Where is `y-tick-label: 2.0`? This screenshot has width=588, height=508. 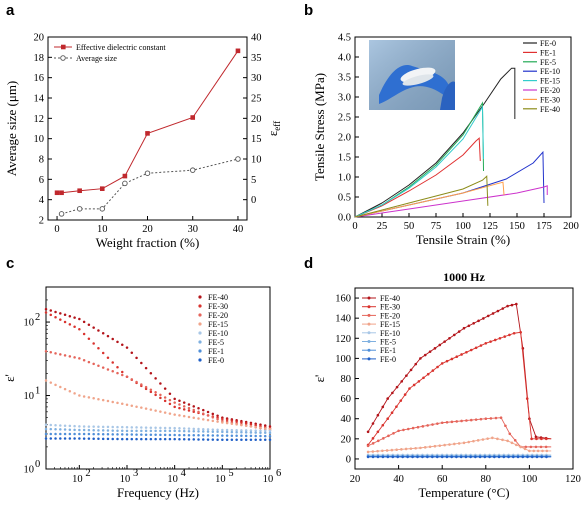 y-tick-label: 2.0 is located at coordinates (344, 138).